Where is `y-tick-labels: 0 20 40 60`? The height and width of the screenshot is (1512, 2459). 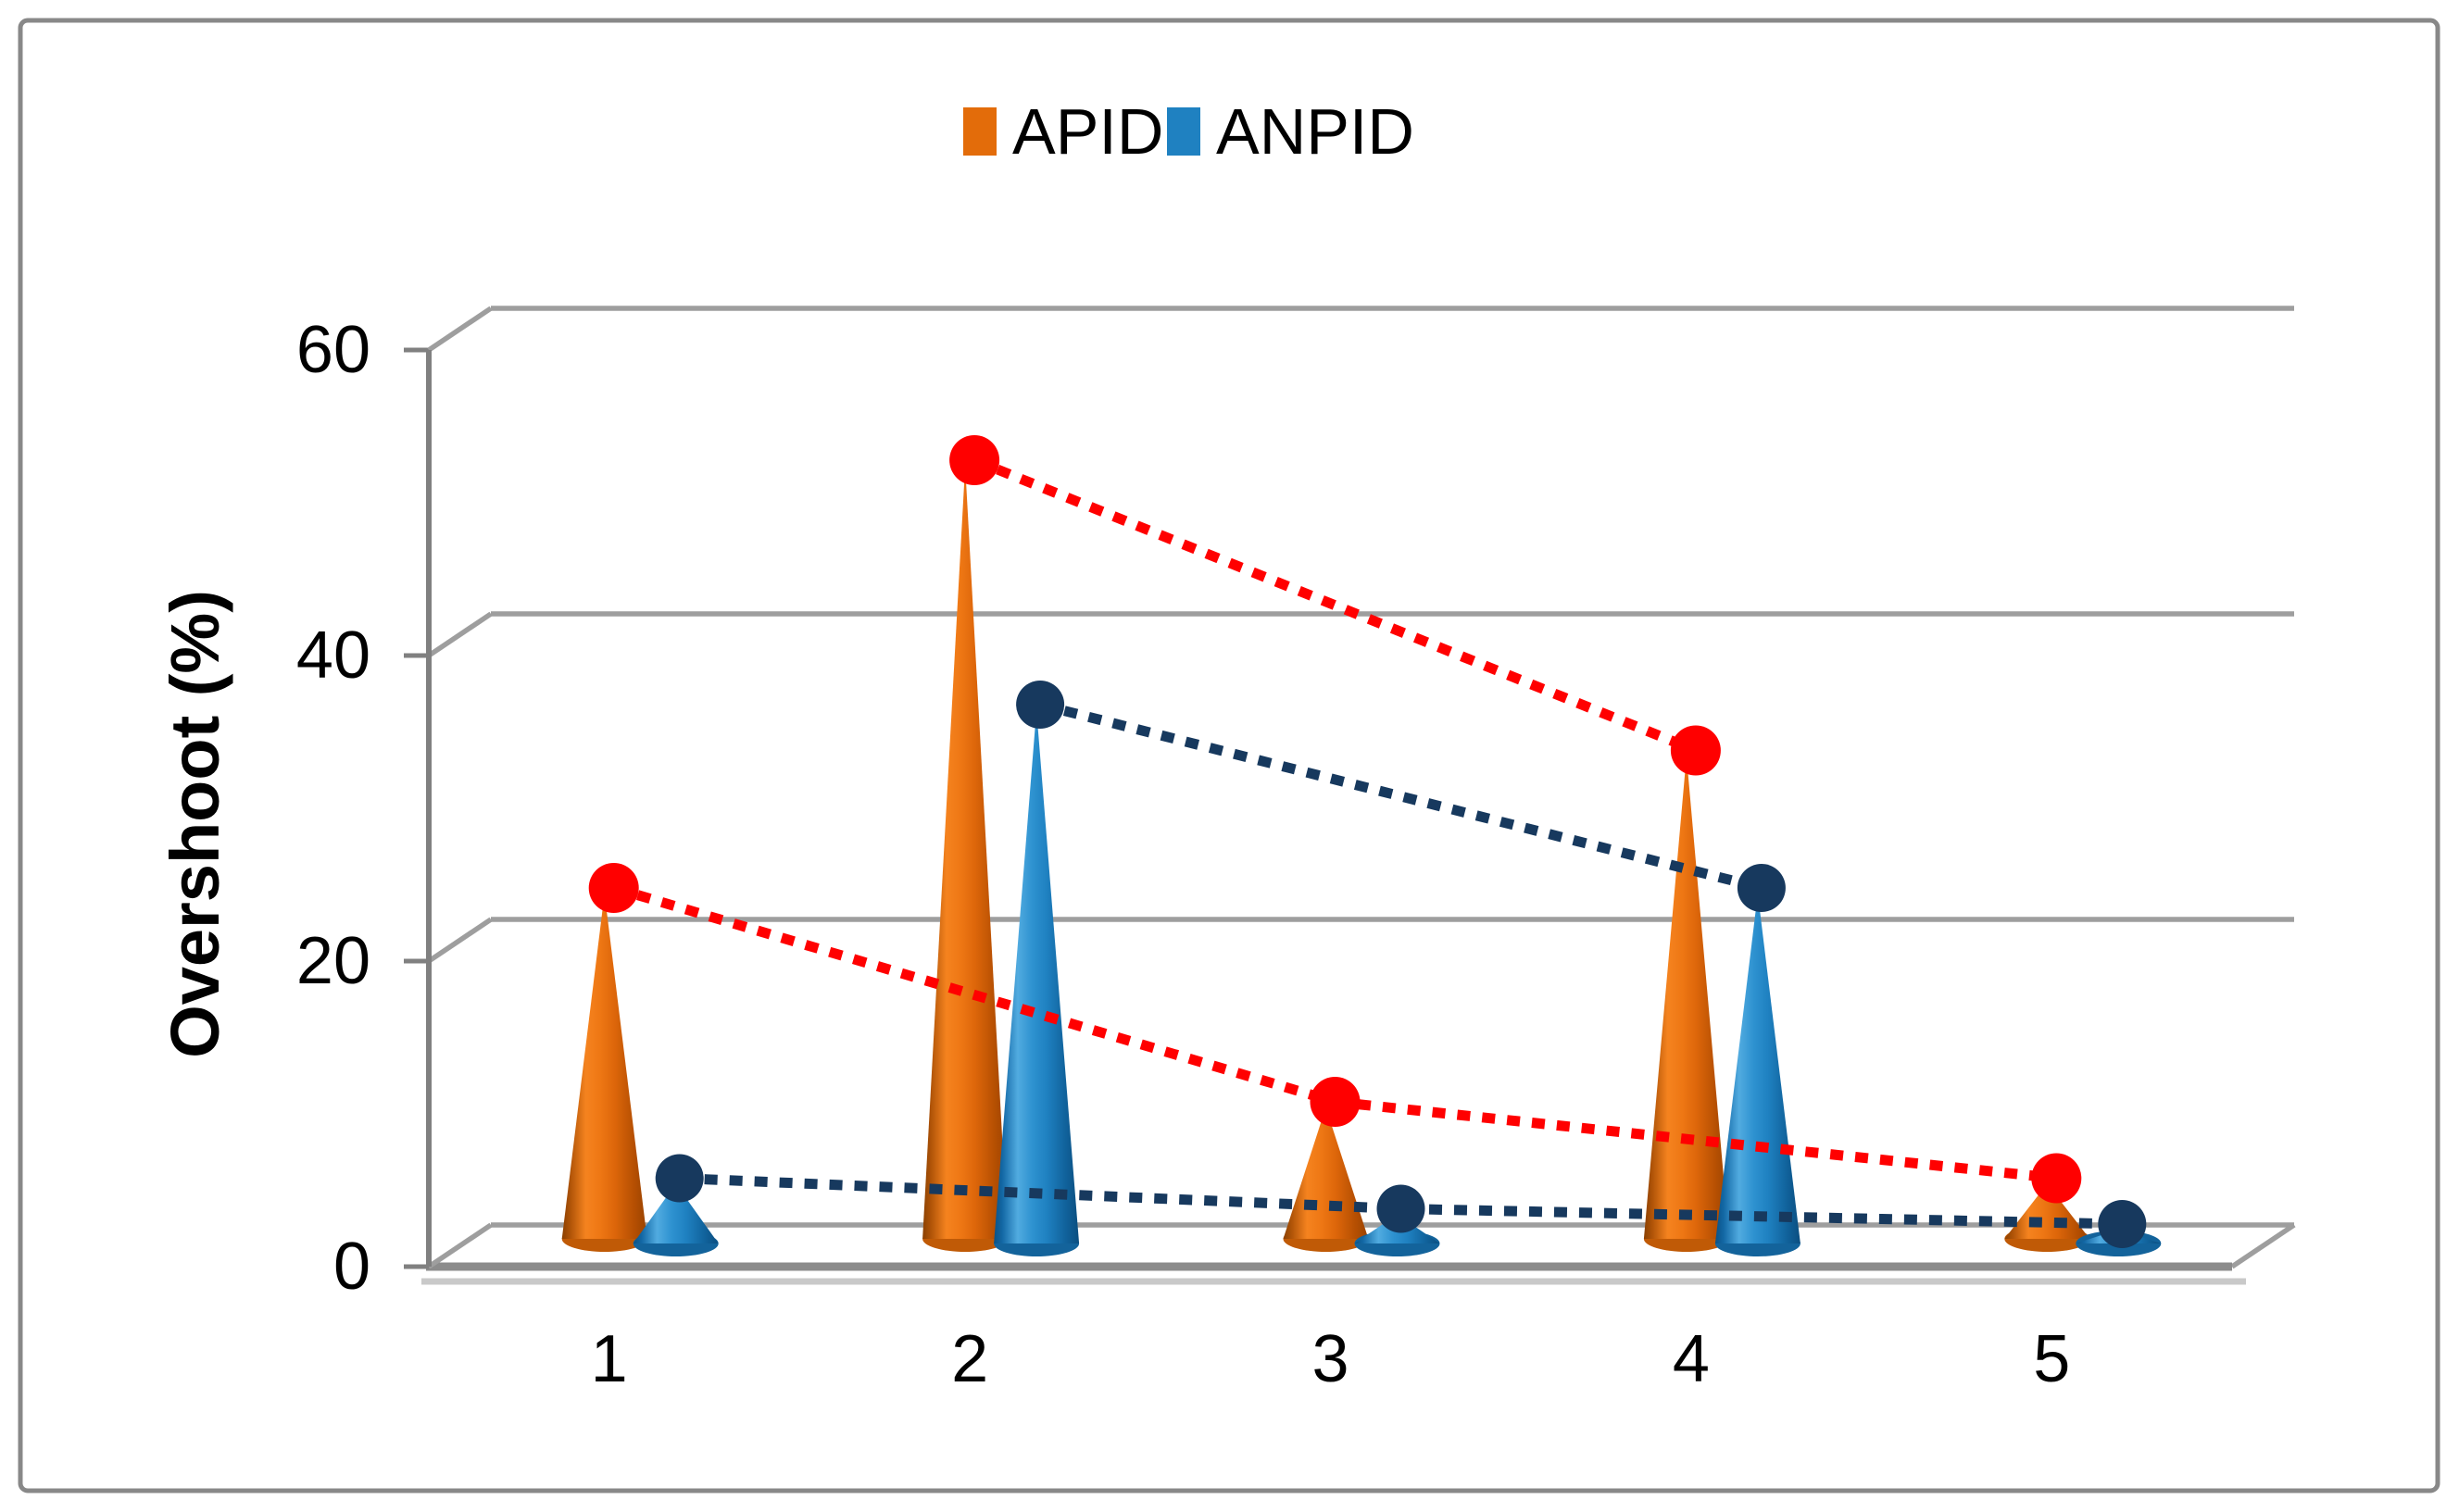 y-tick-labels: 0 20 40 60 is located at coordinates (333, 808).